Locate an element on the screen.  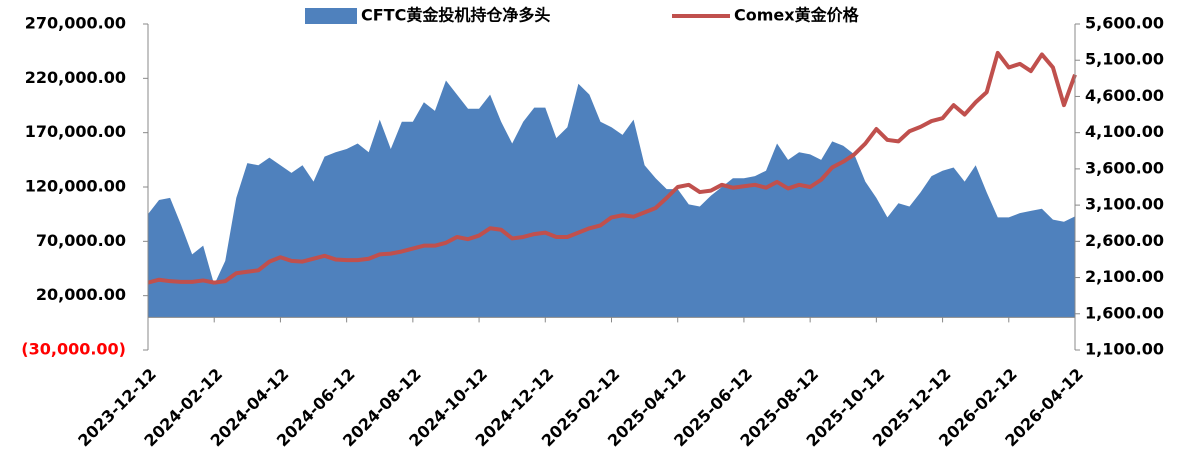
y2-tick-label: 5,600.00 is located at coordinates (1124, 23).